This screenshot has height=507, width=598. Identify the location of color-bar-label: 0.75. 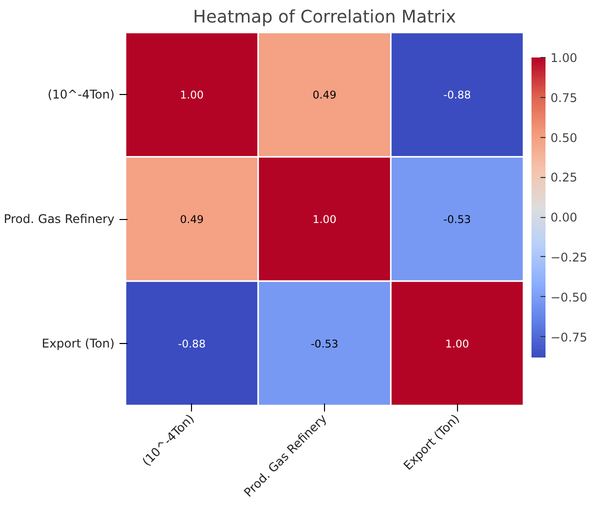
(564, 97).